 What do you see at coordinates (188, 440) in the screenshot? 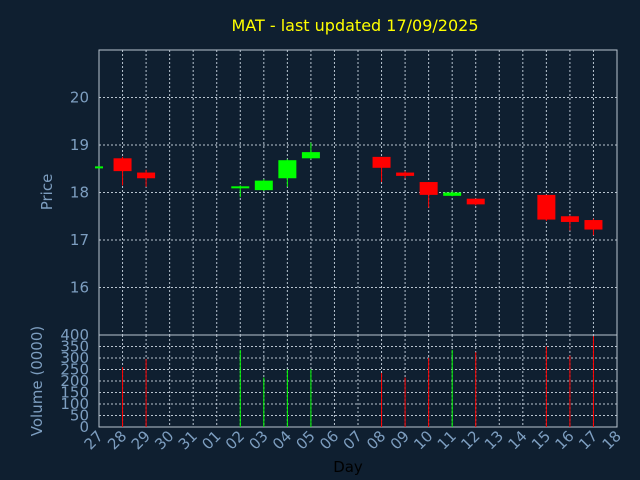
I see `x-tick-label: 31` at bounding box center [188, 440].